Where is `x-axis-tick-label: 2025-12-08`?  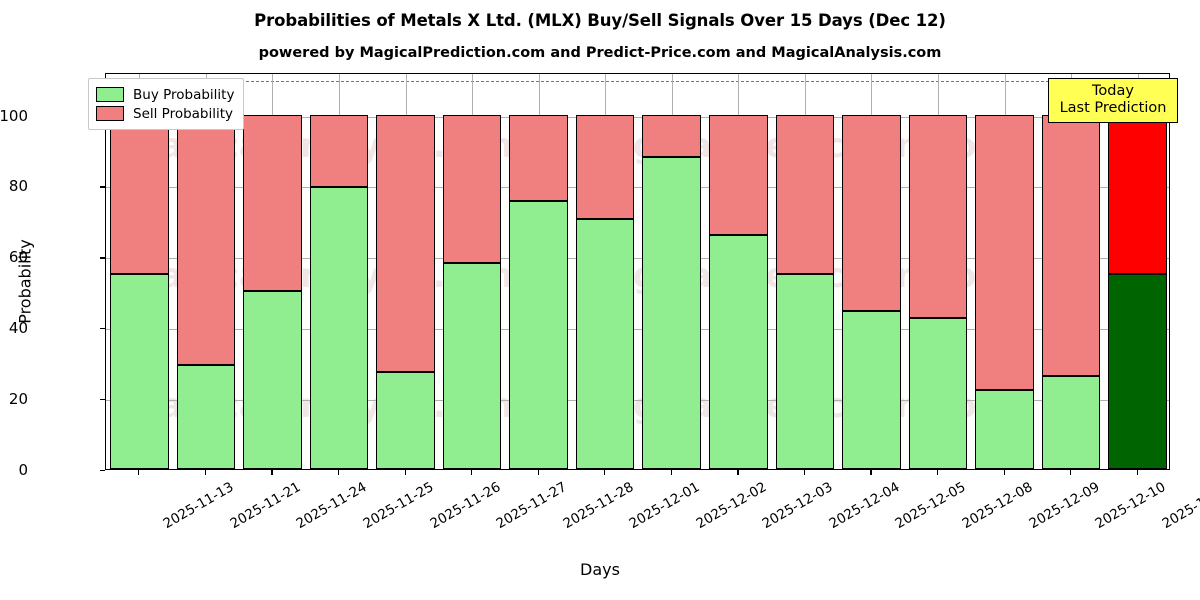 x-axis-tick-label: 2025-12-08 is located at coordinates (997, 506).